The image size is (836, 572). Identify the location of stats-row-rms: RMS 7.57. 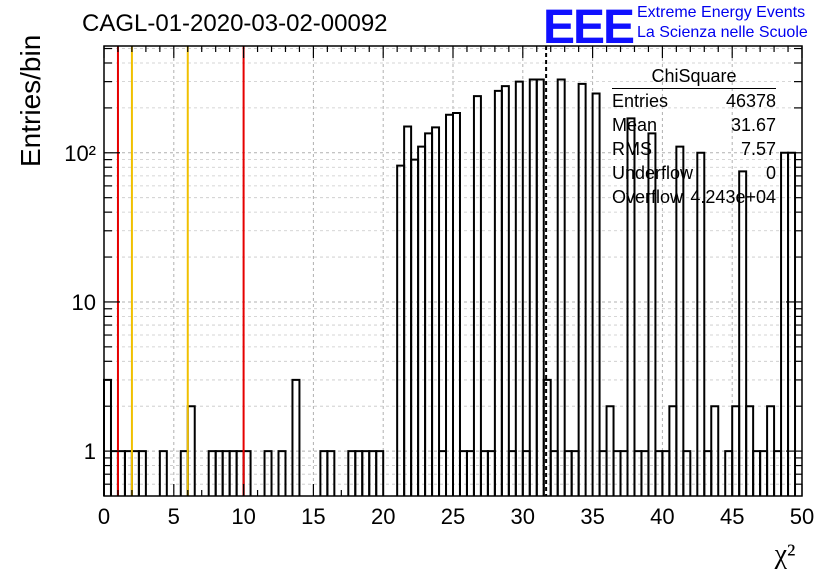
(694, 149).